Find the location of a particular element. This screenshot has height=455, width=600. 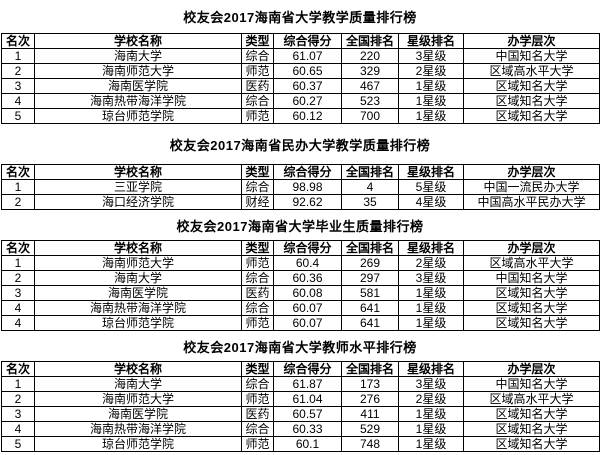

cell-score: 61.87 is located at coordinates (307, 384).